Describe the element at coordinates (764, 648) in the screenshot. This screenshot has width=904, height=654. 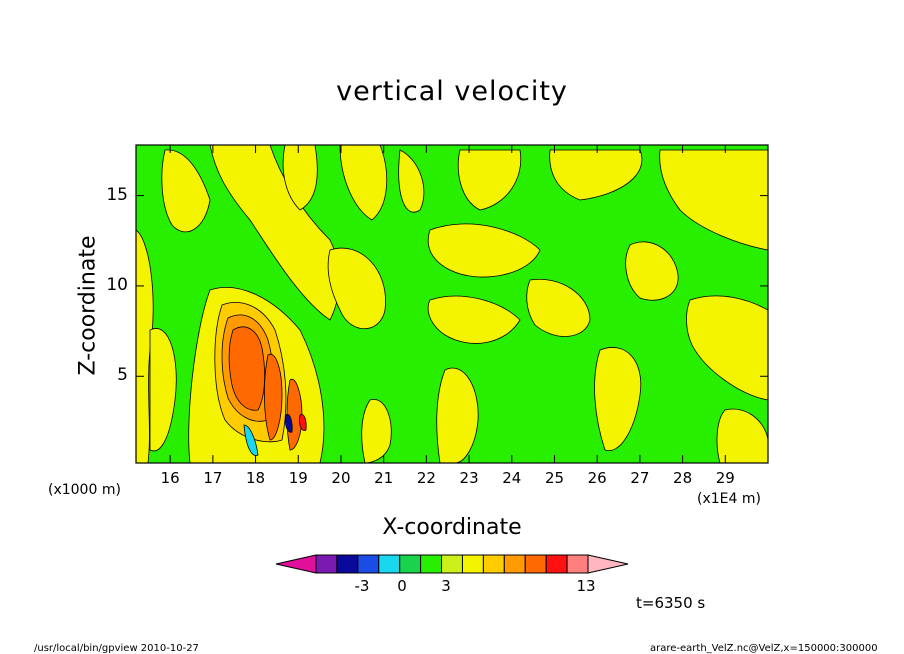
I see `footer-right: arare-earth_VelZ.nc@VelZ,x=150000:300000` at that location.